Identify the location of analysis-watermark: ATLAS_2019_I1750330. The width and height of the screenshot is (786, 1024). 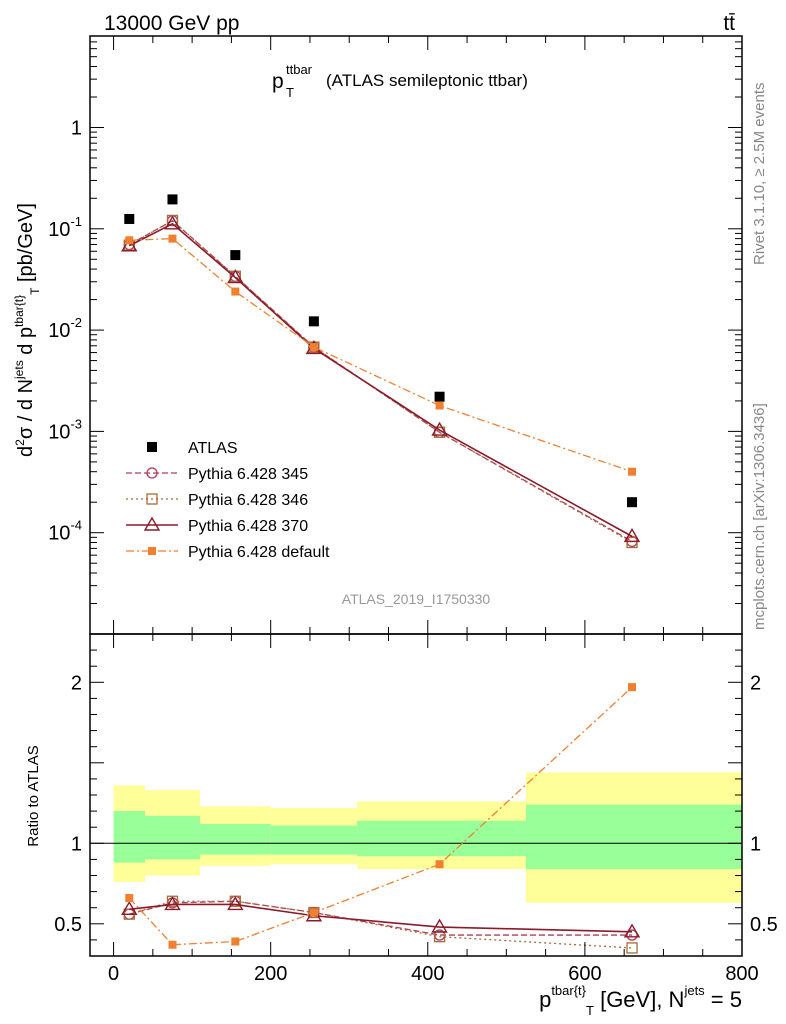
(416, 599).